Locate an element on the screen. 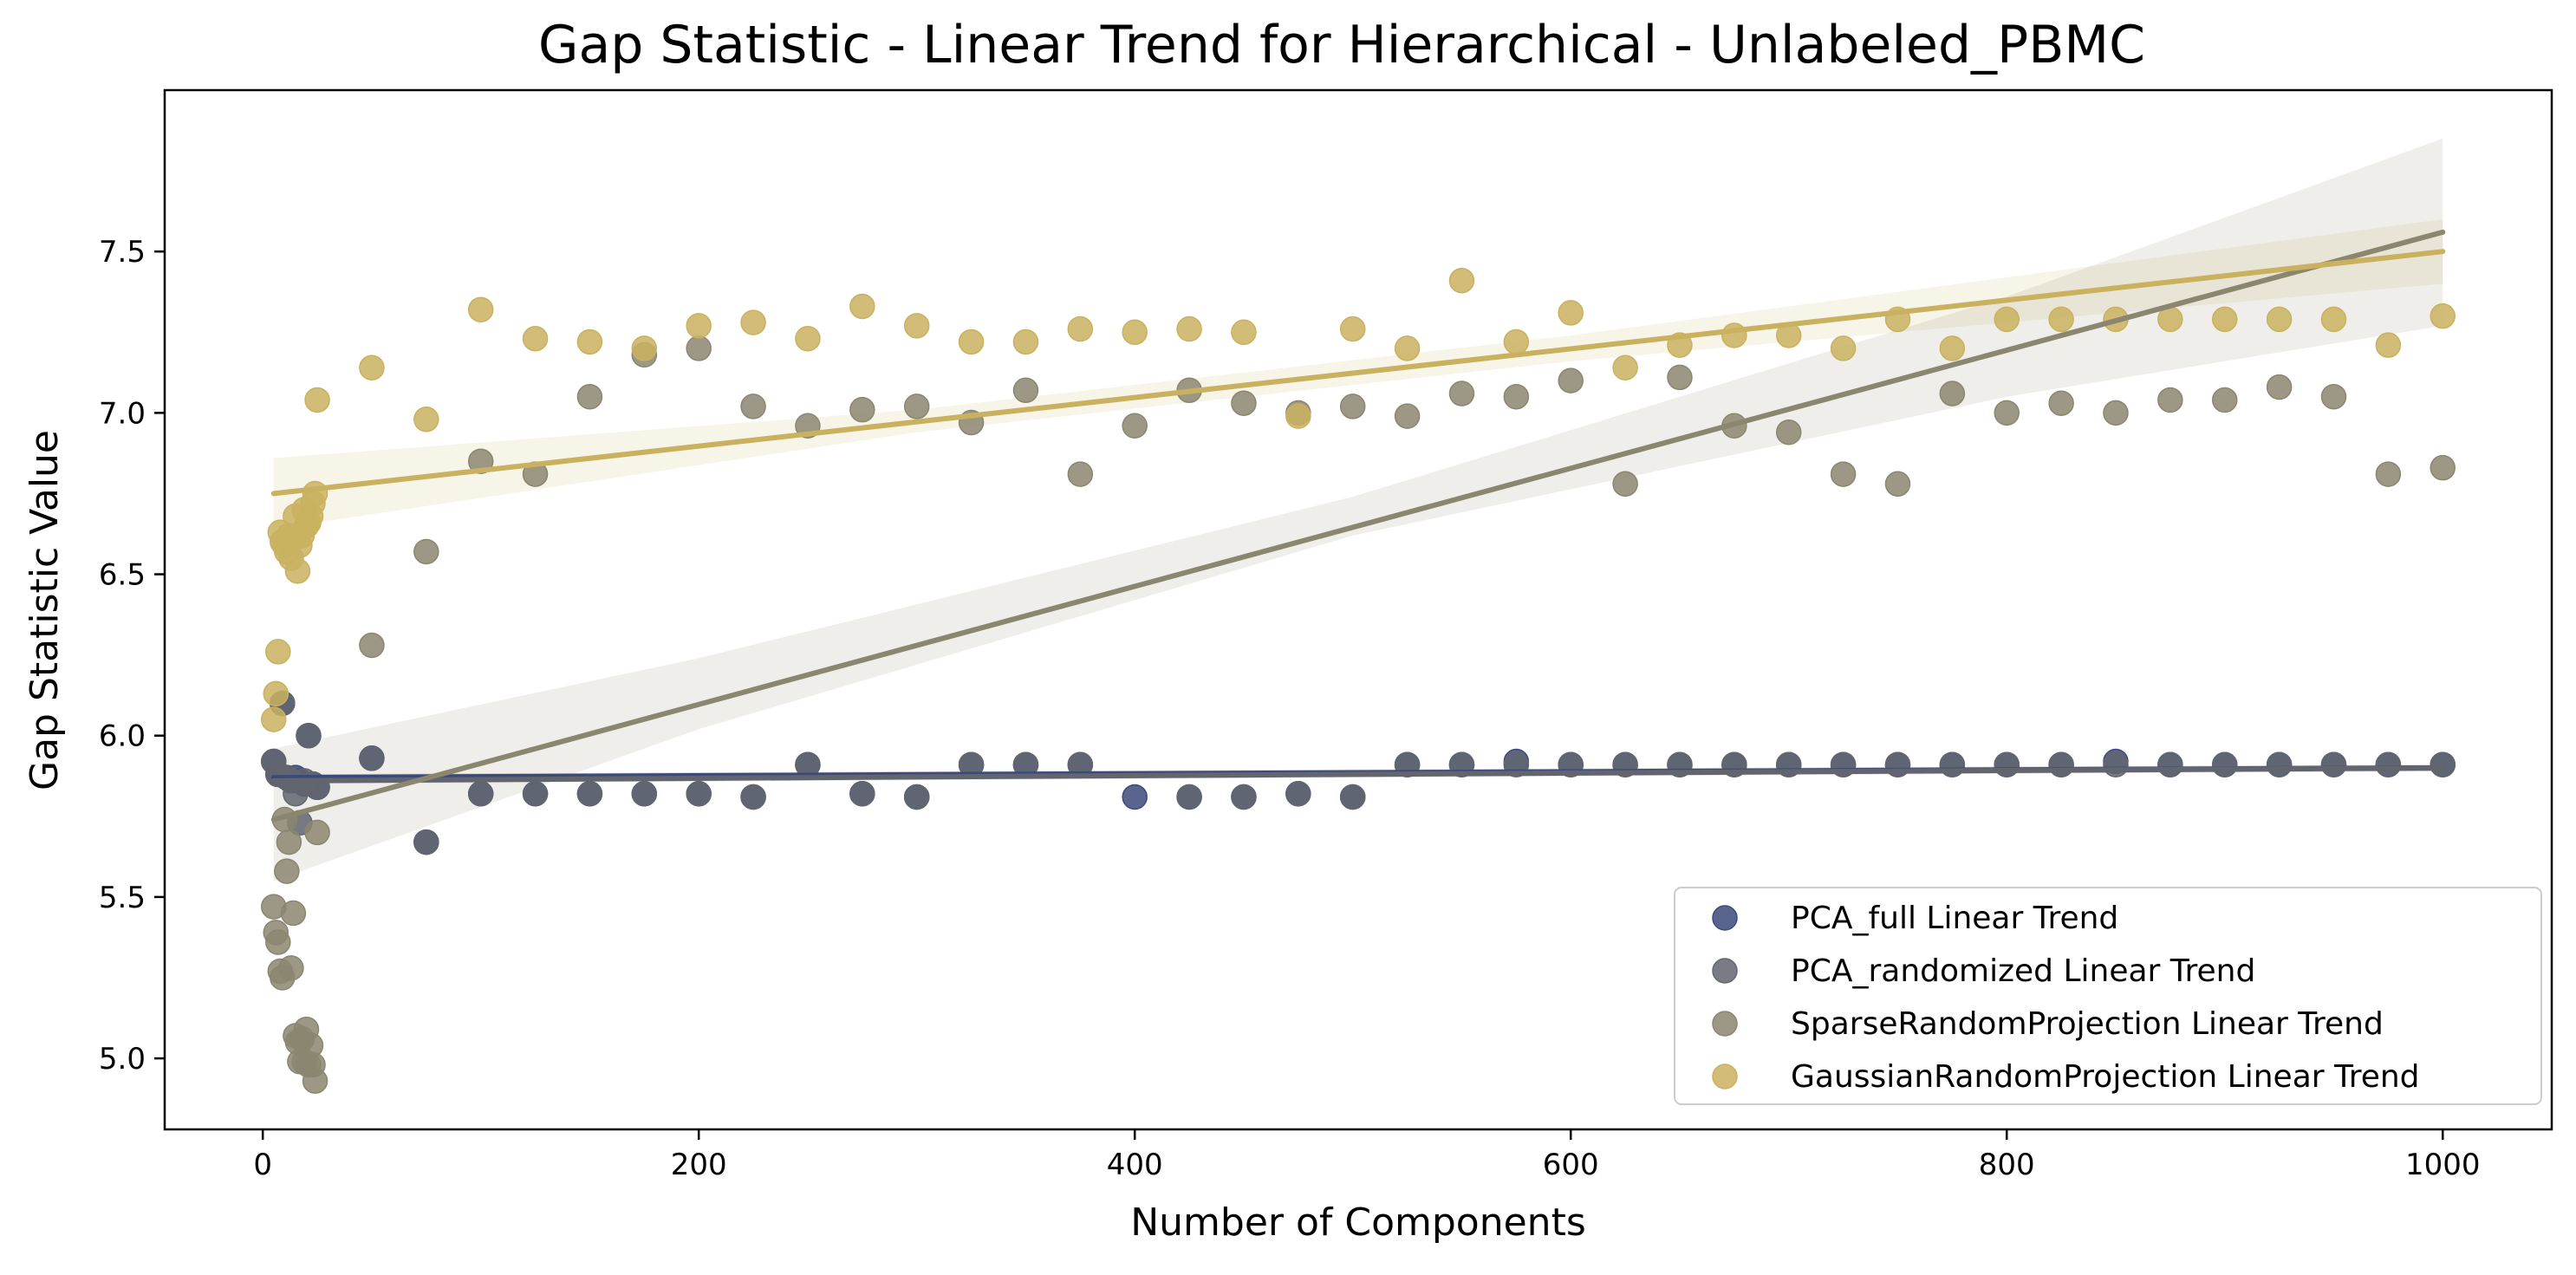 The image size is (2576, 1275). legend-label-3: GaussianRandomProjection Linear Trend is located at coordinates (2105, 1077).